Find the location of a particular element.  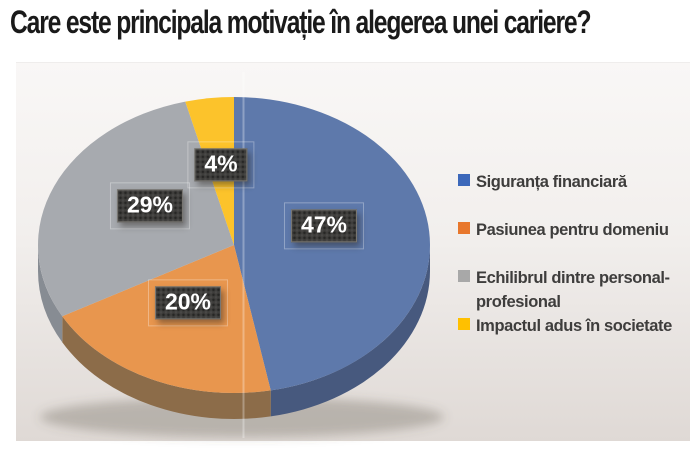

pie-data-label-halo: 4% is located at coordinates (221, 165).